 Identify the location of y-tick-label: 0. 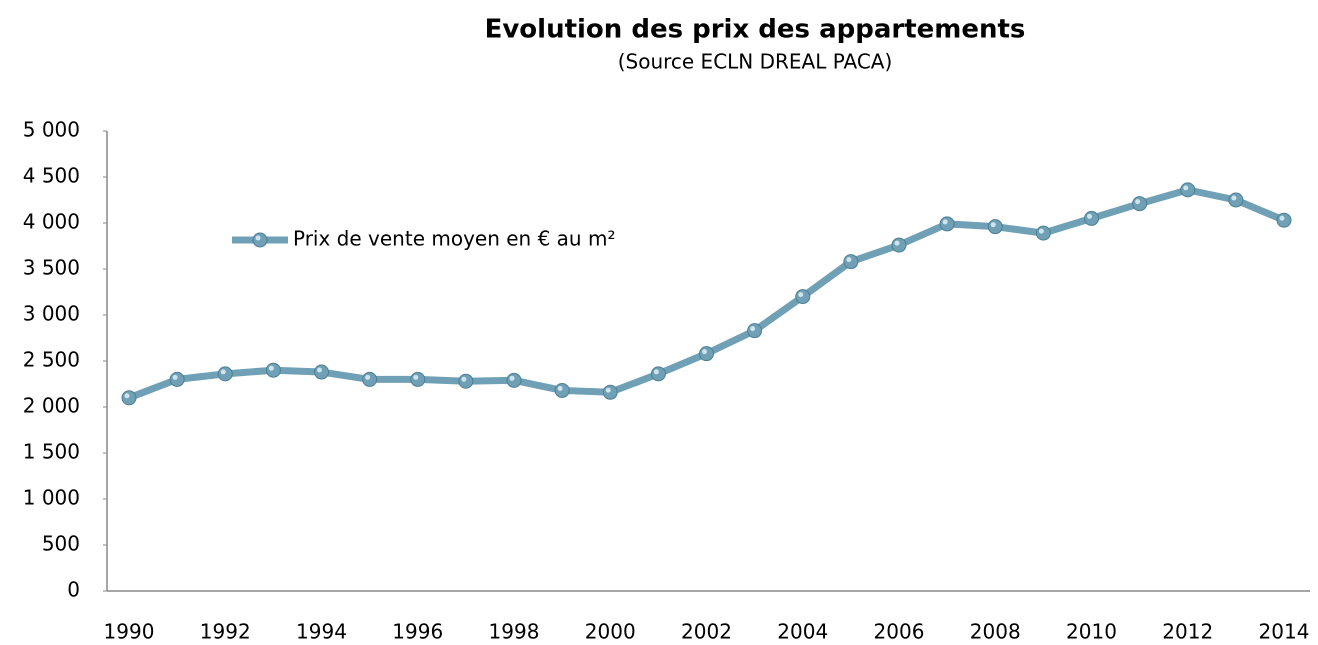
(73, 590).